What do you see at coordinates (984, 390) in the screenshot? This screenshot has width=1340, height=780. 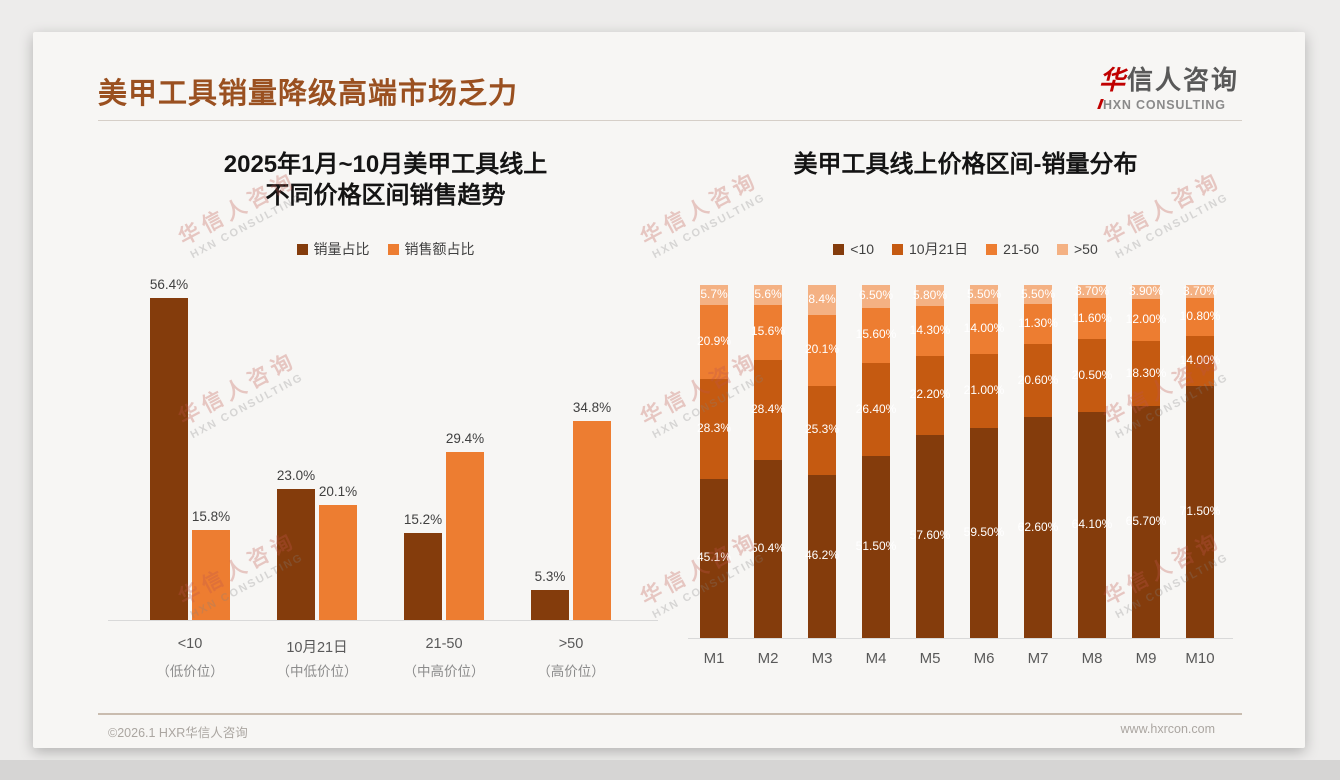 I see `segment-10月21日-M6` at bounding box center [984, 390].